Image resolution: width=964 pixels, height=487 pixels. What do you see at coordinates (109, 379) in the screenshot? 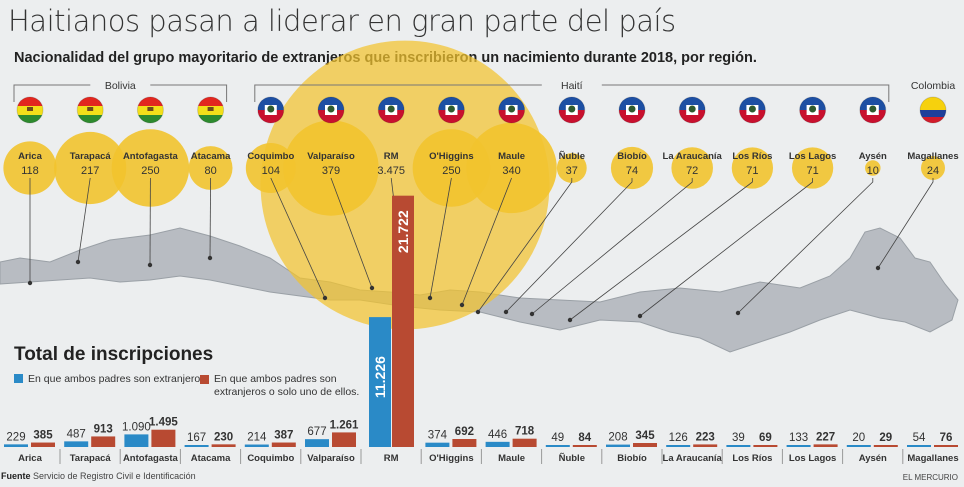
I see `legend-blue: En que ambos padres son extranjeros` at bounding box center [109, 379].